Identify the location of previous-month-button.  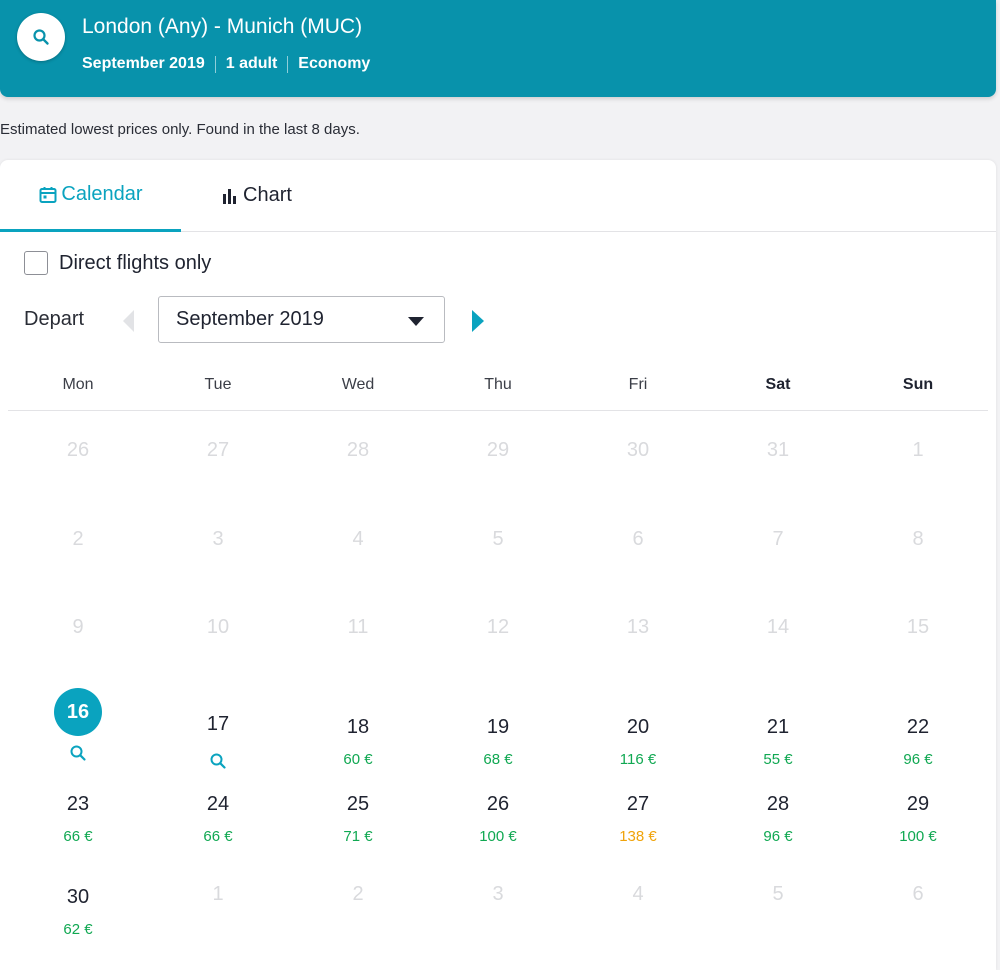
(129, 323).